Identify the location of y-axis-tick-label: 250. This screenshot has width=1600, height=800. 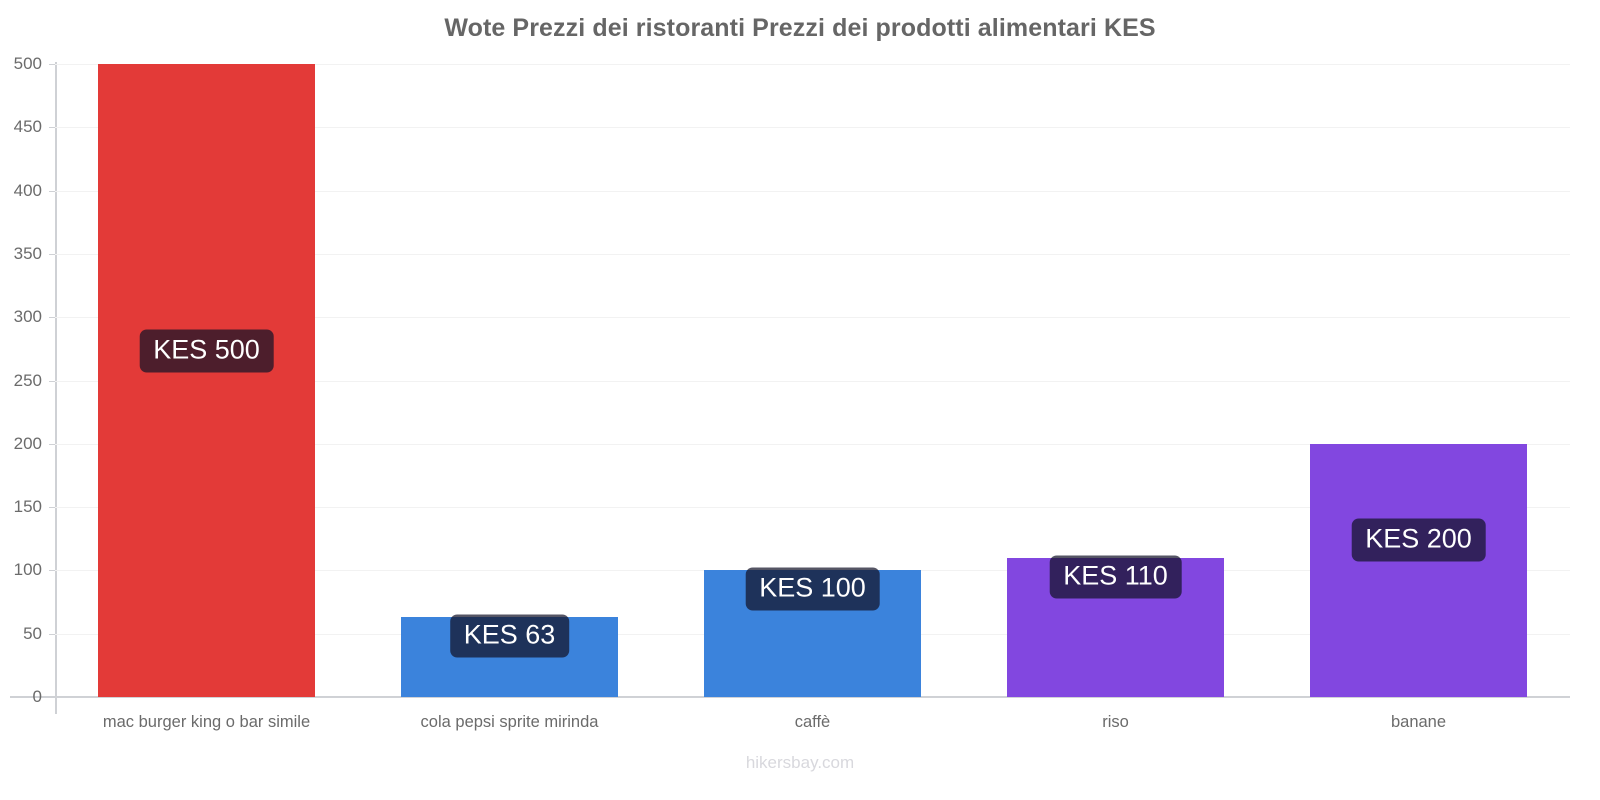
(27, 380).